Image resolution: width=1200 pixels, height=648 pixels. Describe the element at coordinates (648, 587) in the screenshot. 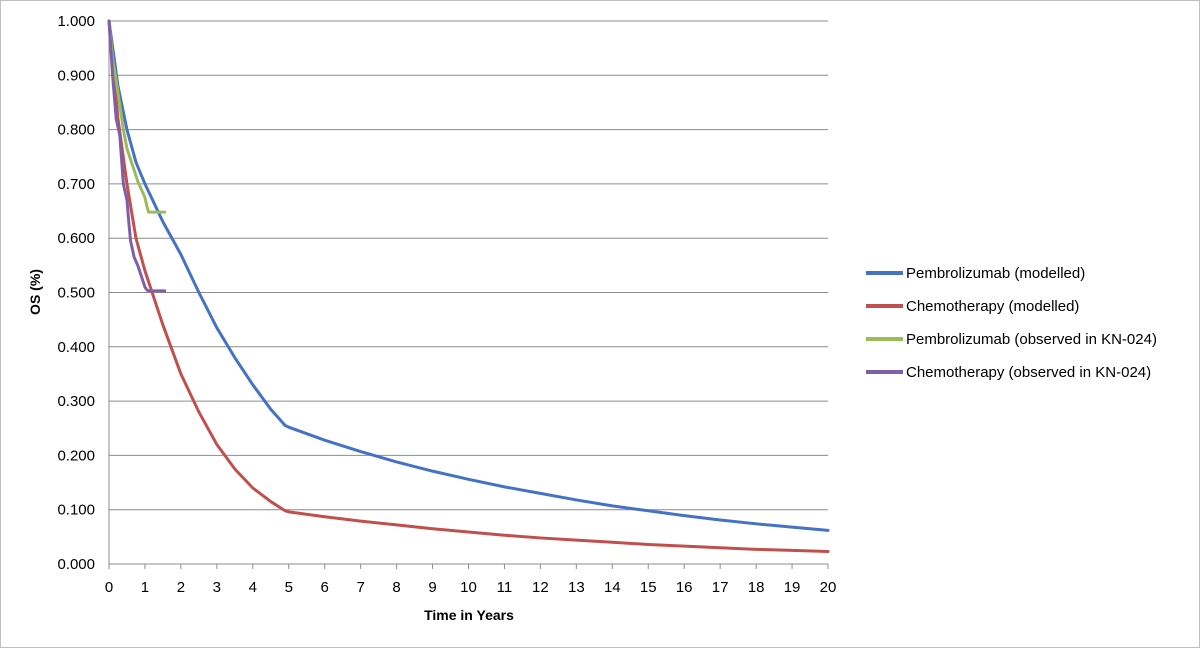

I see `x-tick-label: 15` at that location.